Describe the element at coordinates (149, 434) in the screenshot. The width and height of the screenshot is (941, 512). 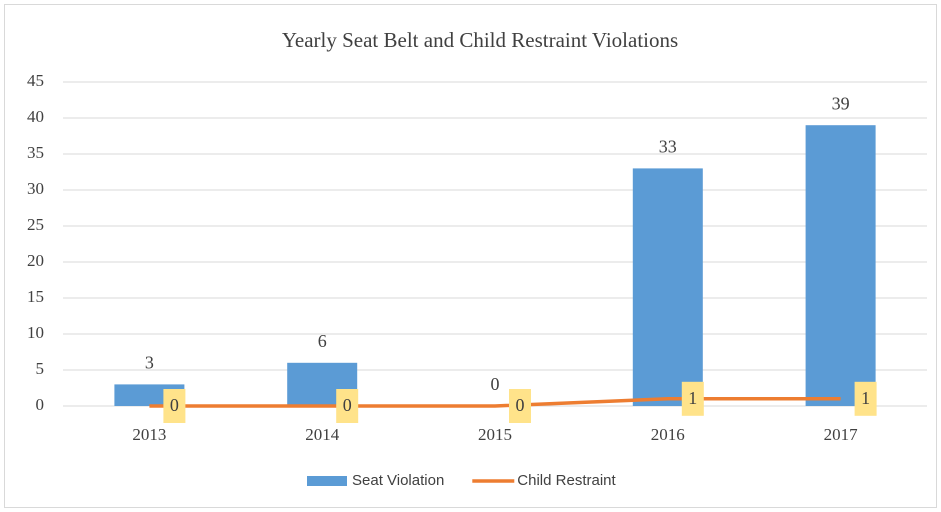
I see `x-tick-label: 2013` at that location.